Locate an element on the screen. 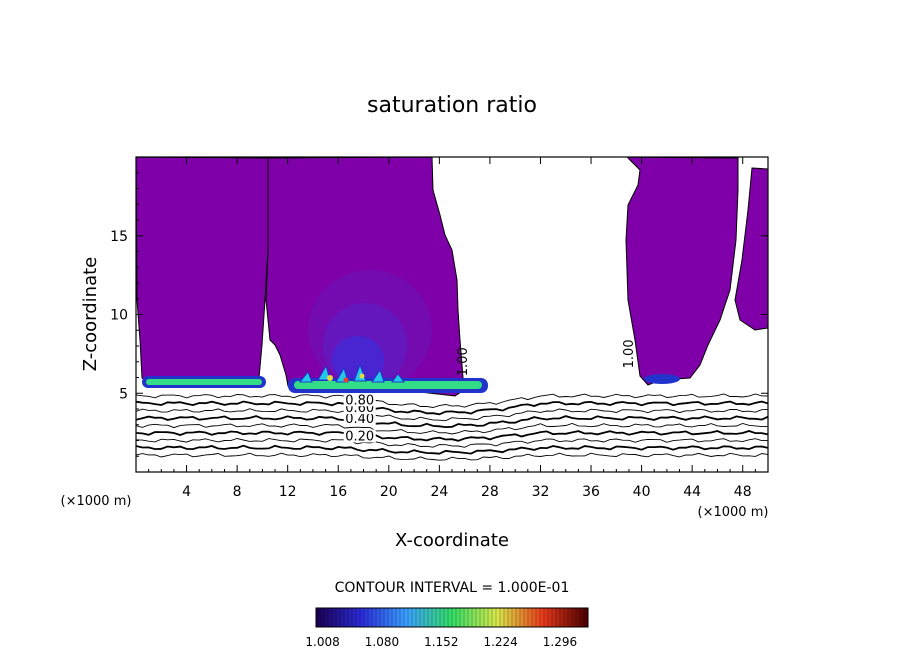 This screenshot has height=654, width=904. x-tick-label: 4 is located at coordinates (186, 492).